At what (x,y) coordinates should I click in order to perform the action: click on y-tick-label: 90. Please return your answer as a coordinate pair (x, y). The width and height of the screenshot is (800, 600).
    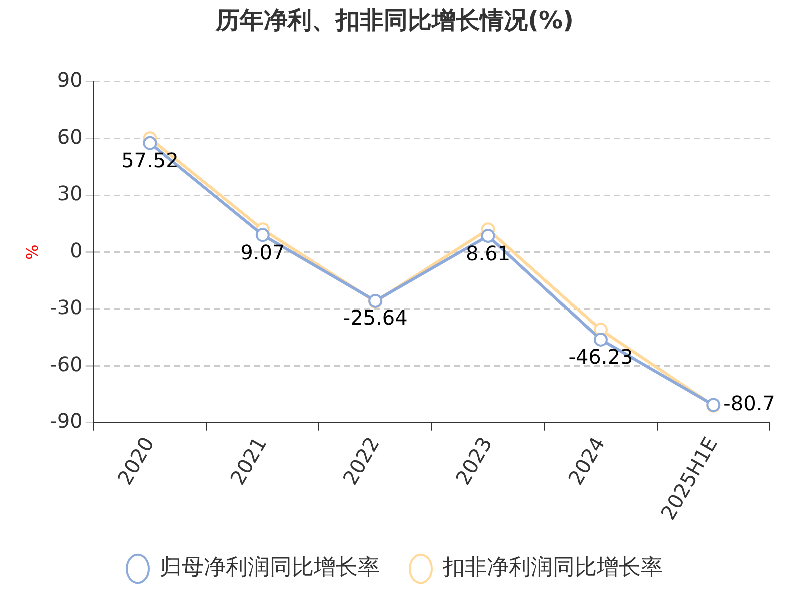
    Looking at the image, I should click on (70, 80).